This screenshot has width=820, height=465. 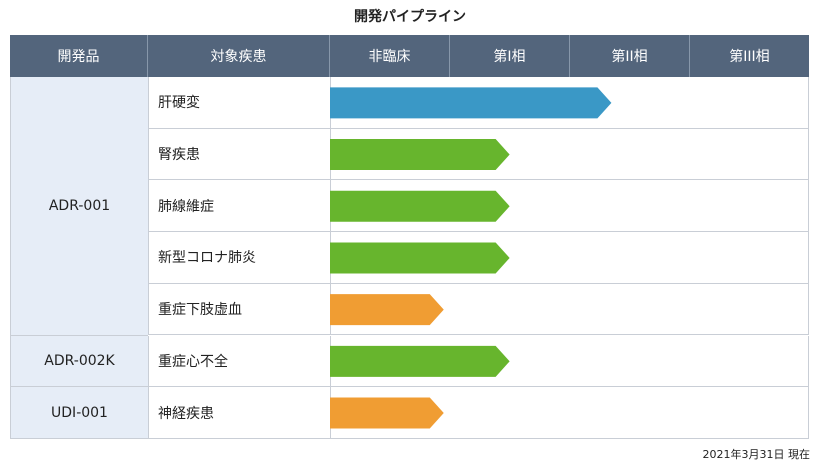 I want to click on disease-label: 肺線維症, so click(x=239, y=206).